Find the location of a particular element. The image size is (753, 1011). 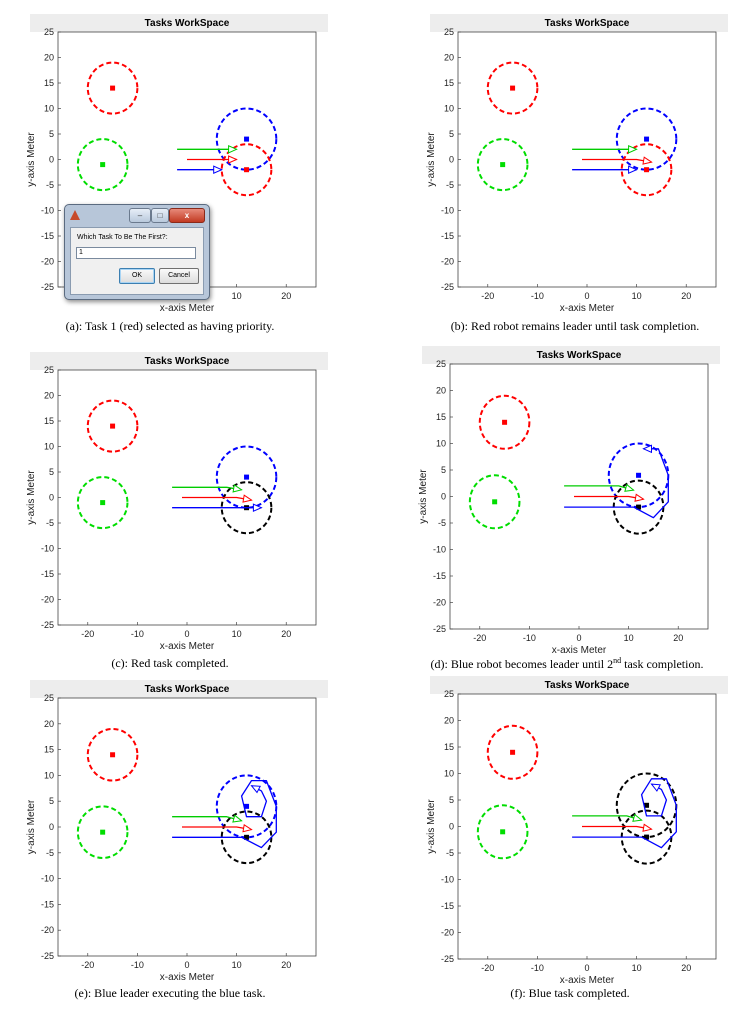

dialog-titlebar: – □ x is located at coordinates (137, 215).